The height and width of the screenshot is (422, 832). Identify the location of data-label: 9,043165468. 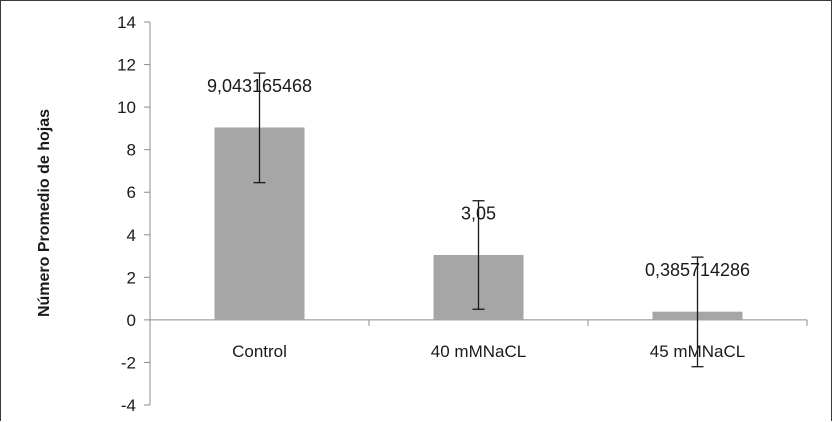
(259, 86).